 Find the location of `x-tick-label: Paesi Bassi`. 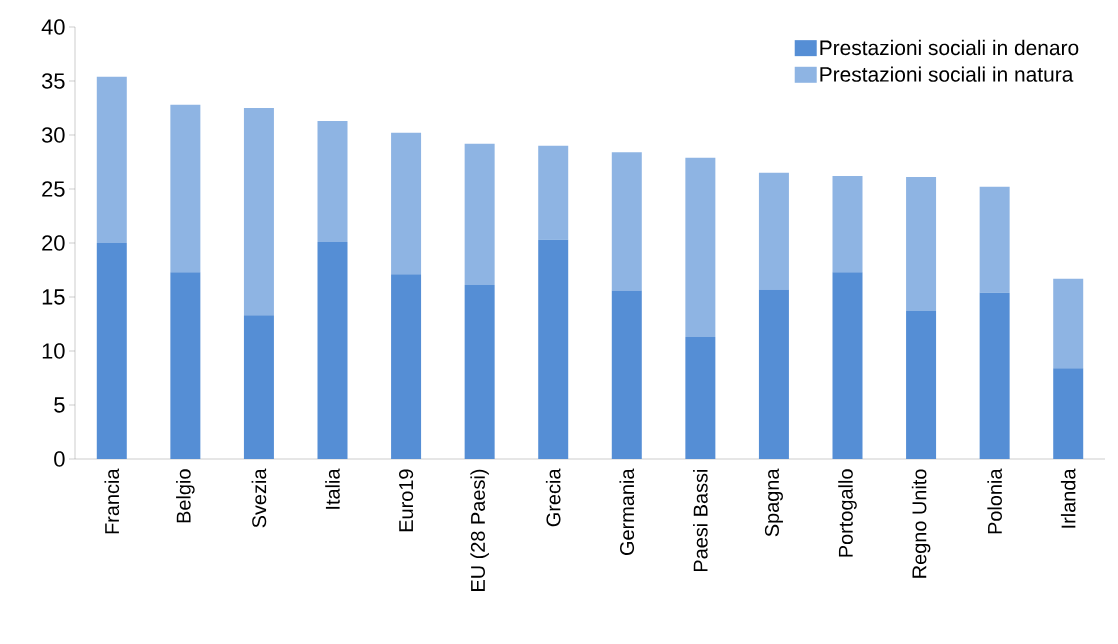

x-tick-label: Paesi Bassi is located at coordinates (700, 520).